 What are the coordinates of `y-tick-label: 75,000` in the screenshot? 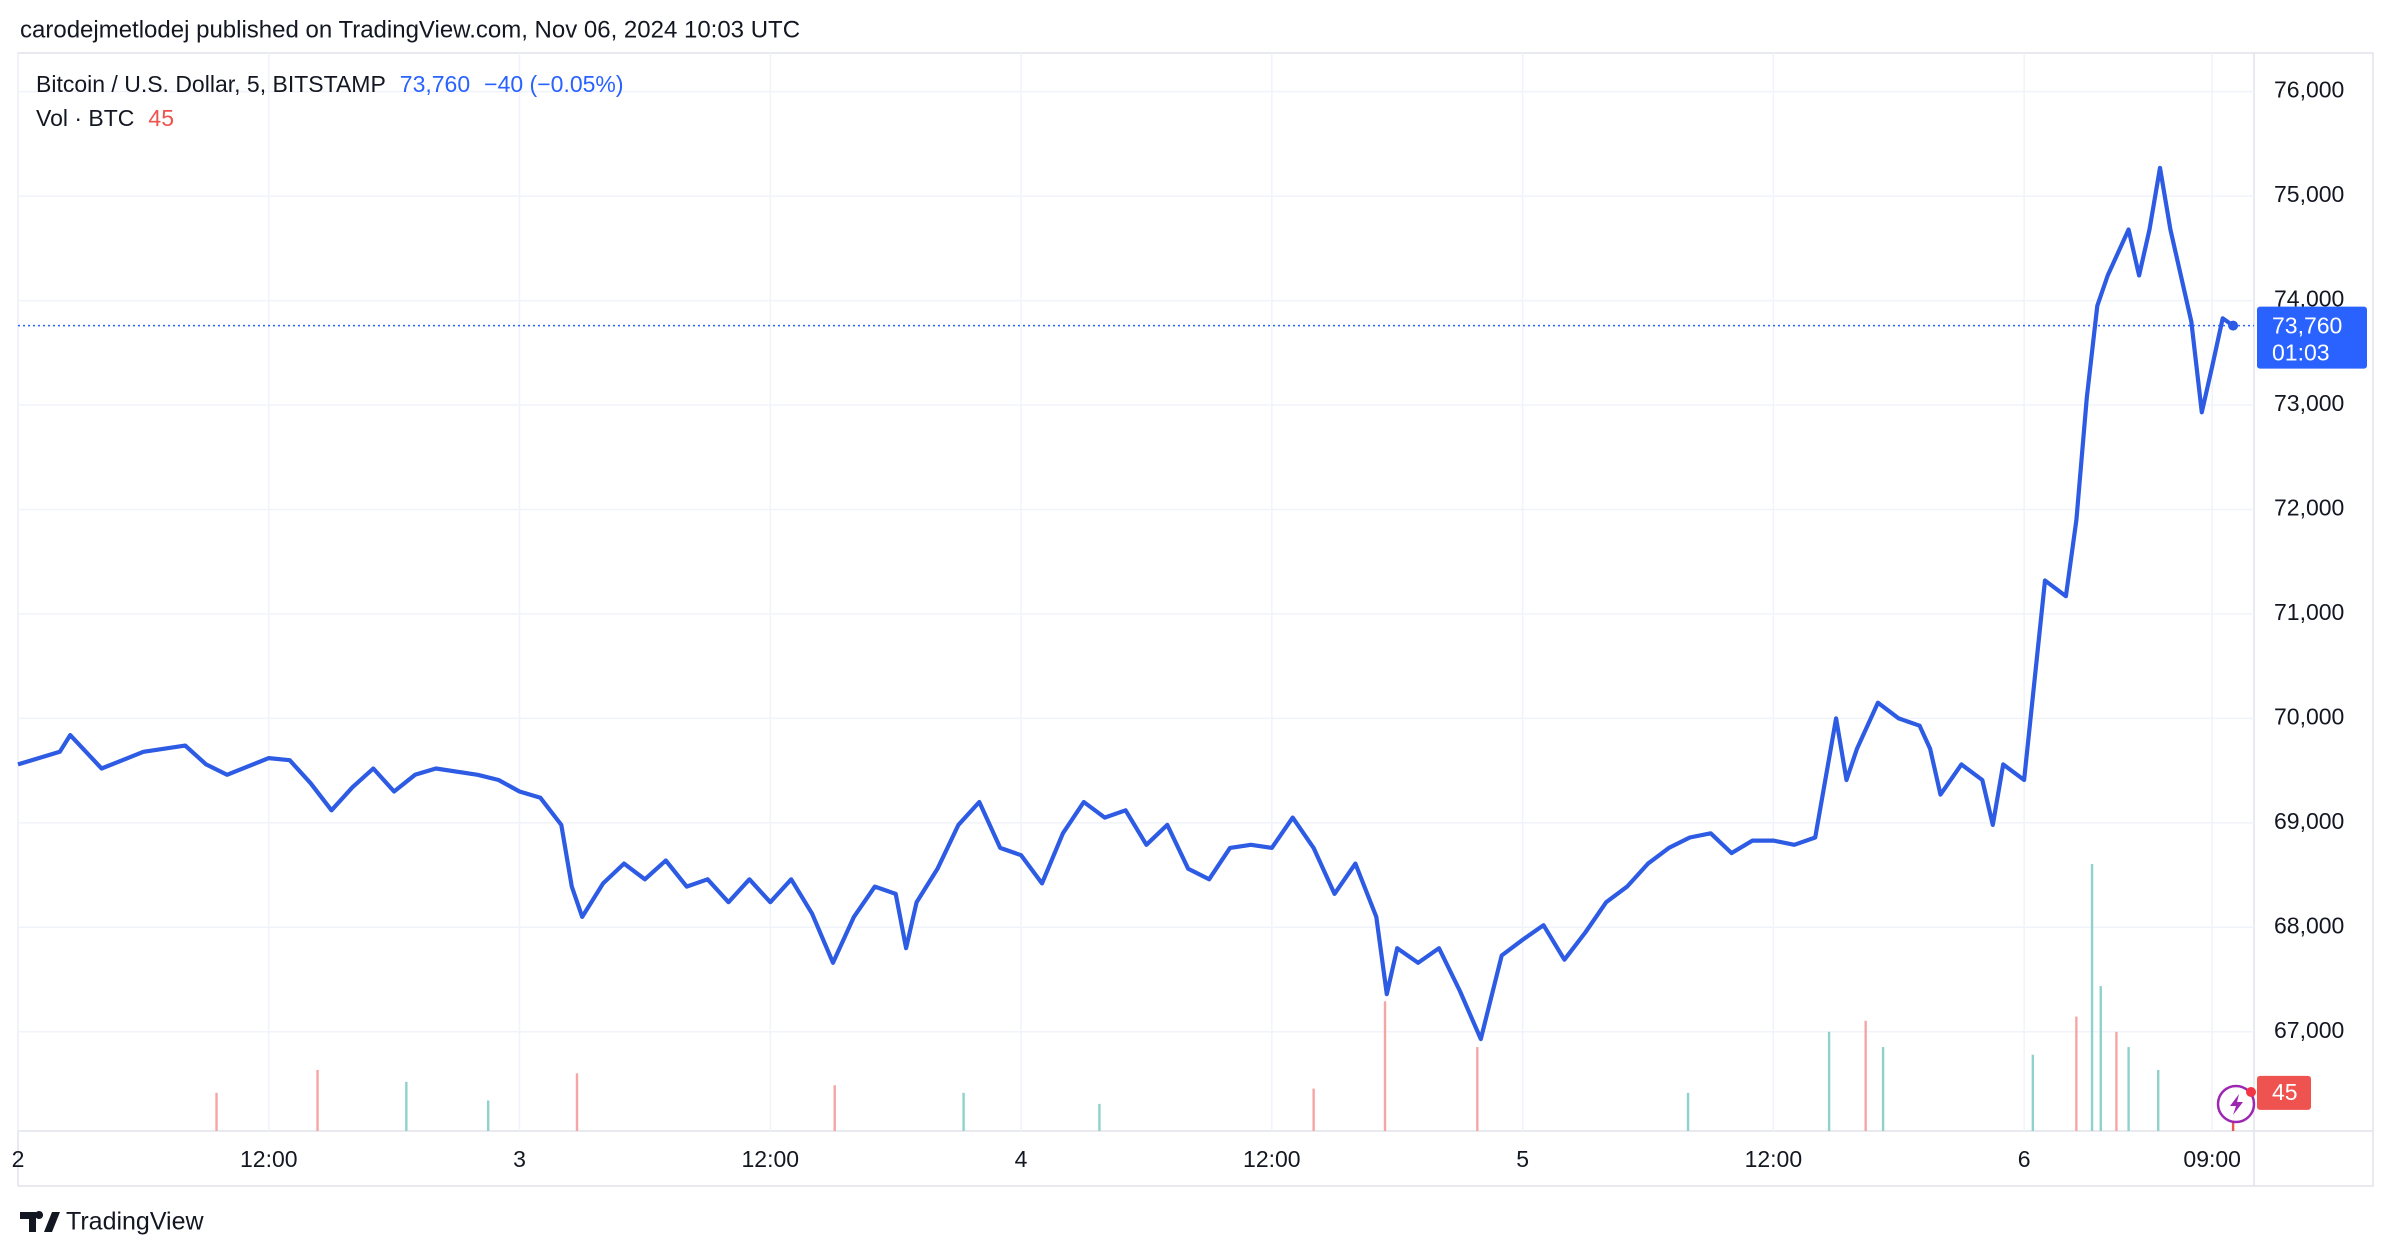 It's located at (2309, 194).